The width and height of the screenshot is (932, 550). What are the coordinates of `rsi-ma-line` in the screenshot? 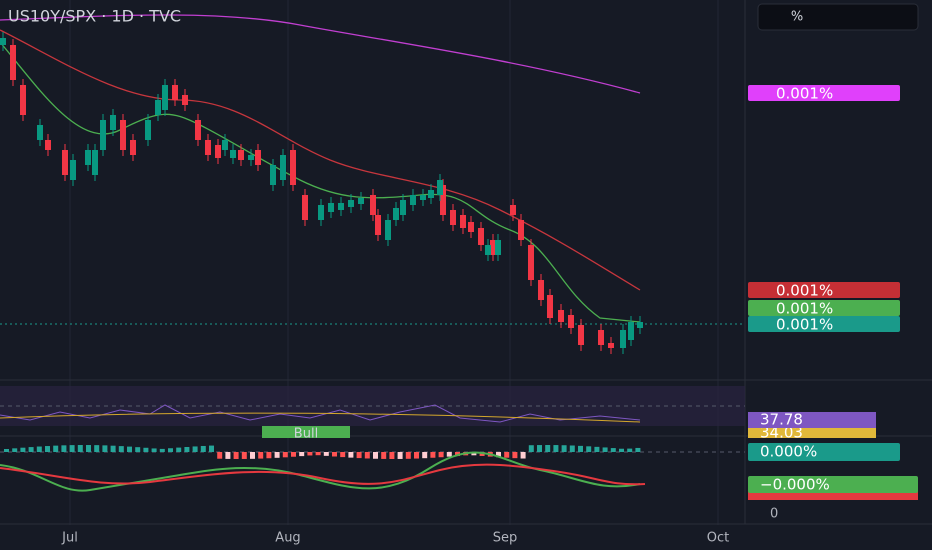 It's located at (320, 417).